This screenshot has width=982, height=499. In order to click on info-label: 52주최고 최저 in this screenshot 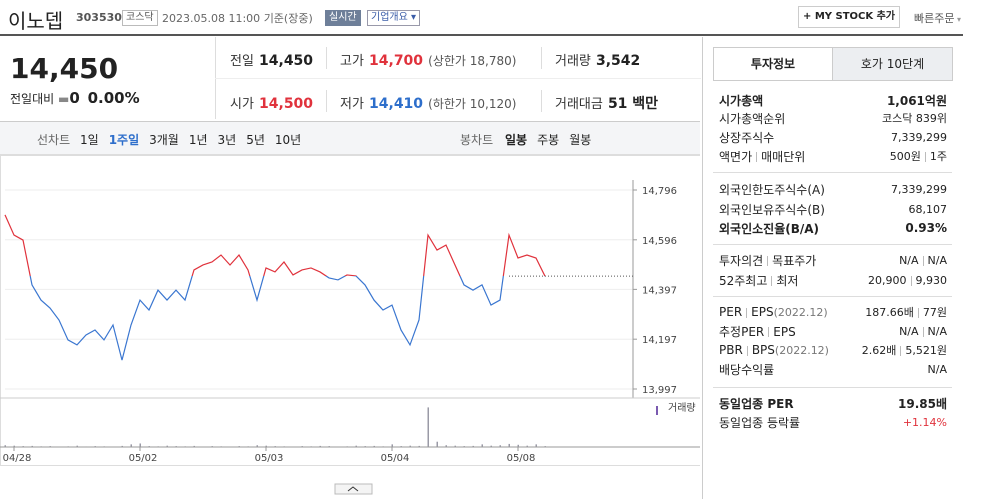, I will do `click(758, 280)`.